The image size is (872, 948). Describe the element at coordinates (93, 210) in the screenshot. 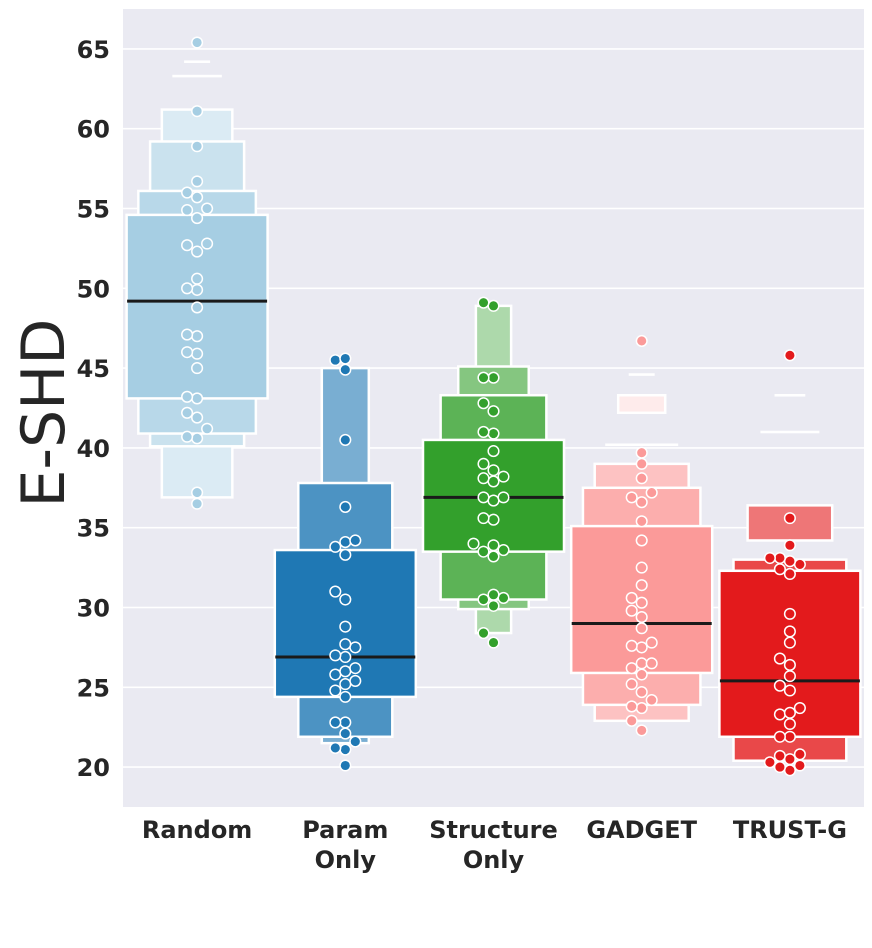

I see `y-tick-55: 55` at that location.